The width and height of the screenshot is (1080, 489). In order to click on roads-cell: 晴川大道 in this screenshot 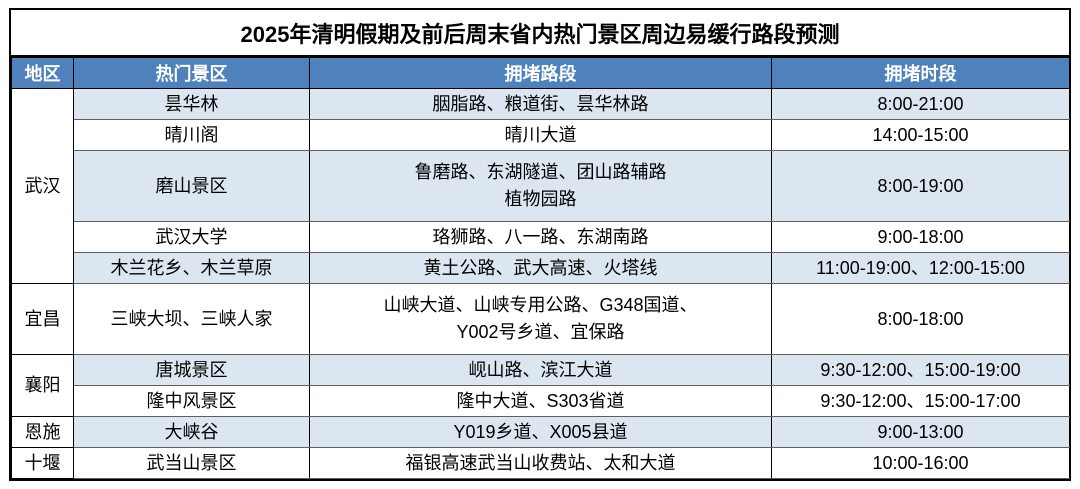, I will do `click(540, 135)`.